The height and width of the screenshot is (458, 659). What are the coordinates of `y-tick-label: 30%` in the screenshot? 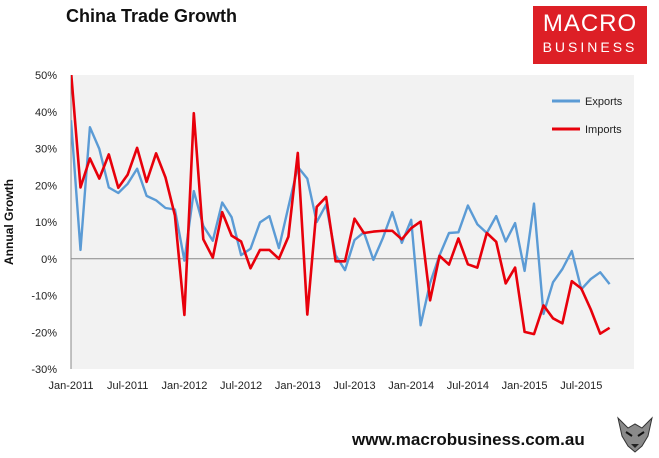 It's located at (46, 150).